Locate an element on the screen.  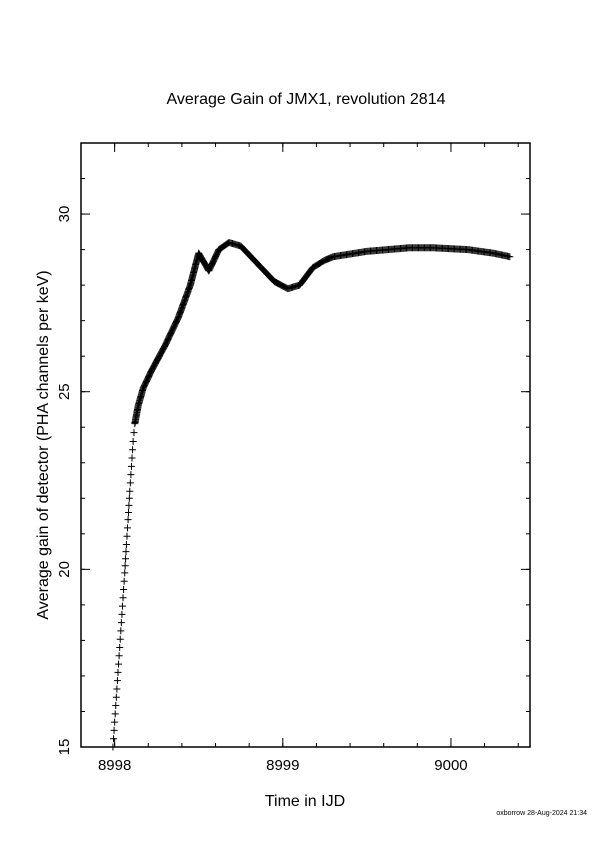
x-tick-label: 9000 is located at coordinates (450, 765).